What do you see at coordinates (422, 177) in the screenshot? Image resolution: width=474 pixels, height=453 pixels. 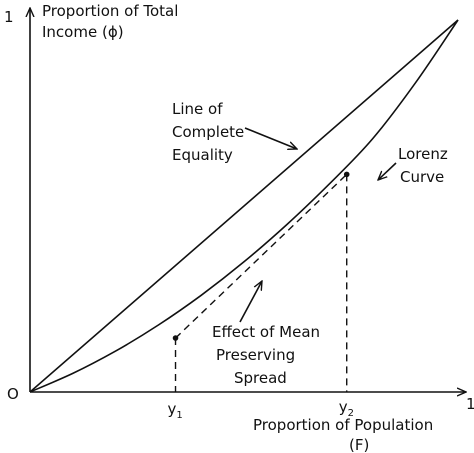 I see `lorenz-label-line2: Curve` at bounding box center [422, 177].